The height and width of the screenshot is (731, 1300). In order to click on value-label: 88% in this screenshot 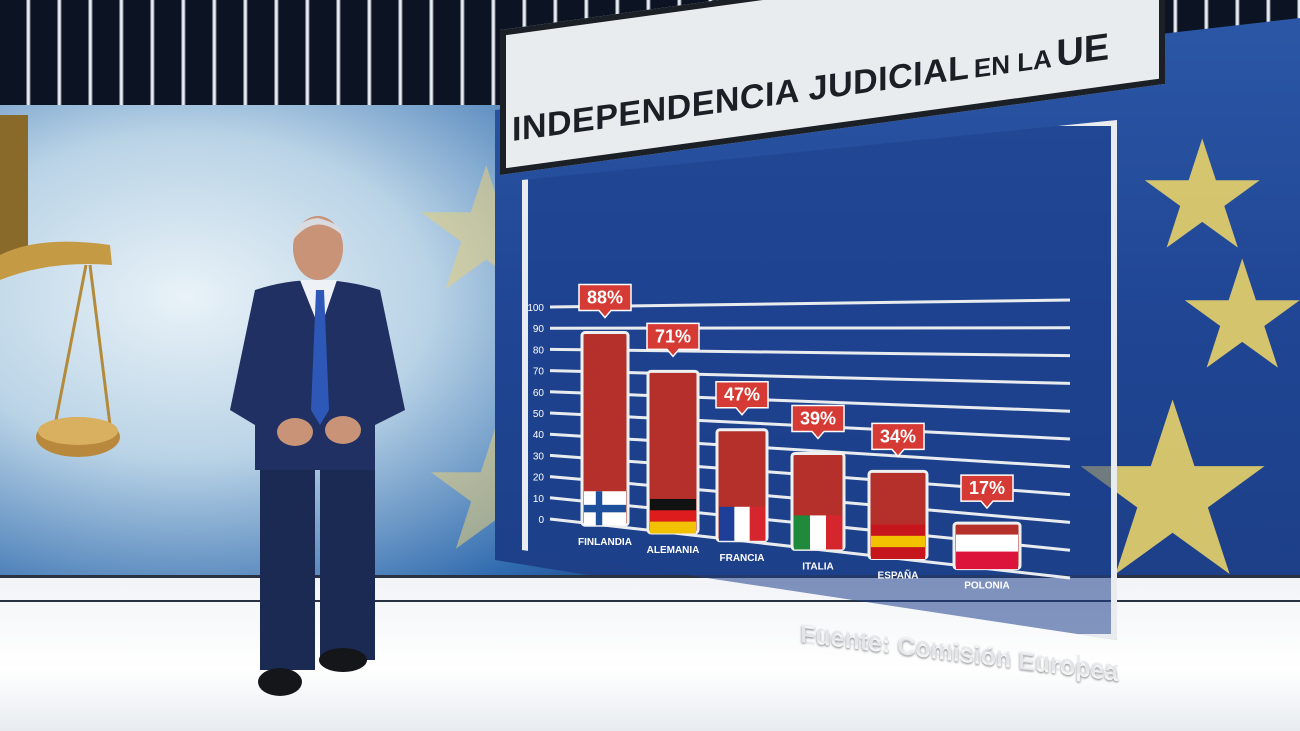, I will do `click(605, 298)`.